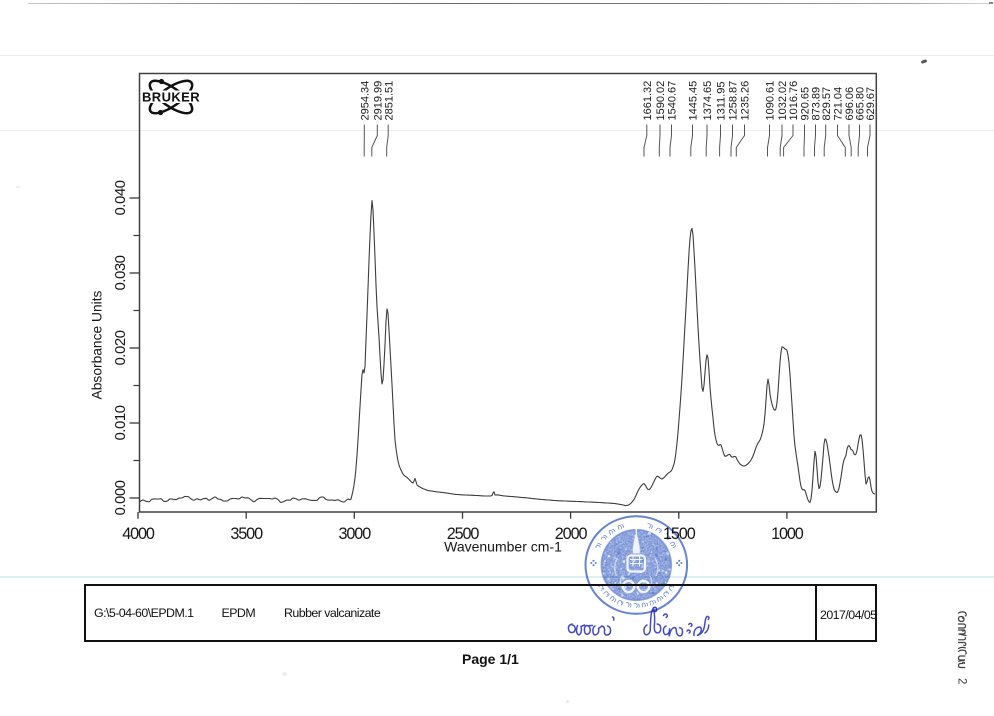  Describe the element at coordinates (463, 534) in the screenshot. I see `svg-text: 2500` at that location.